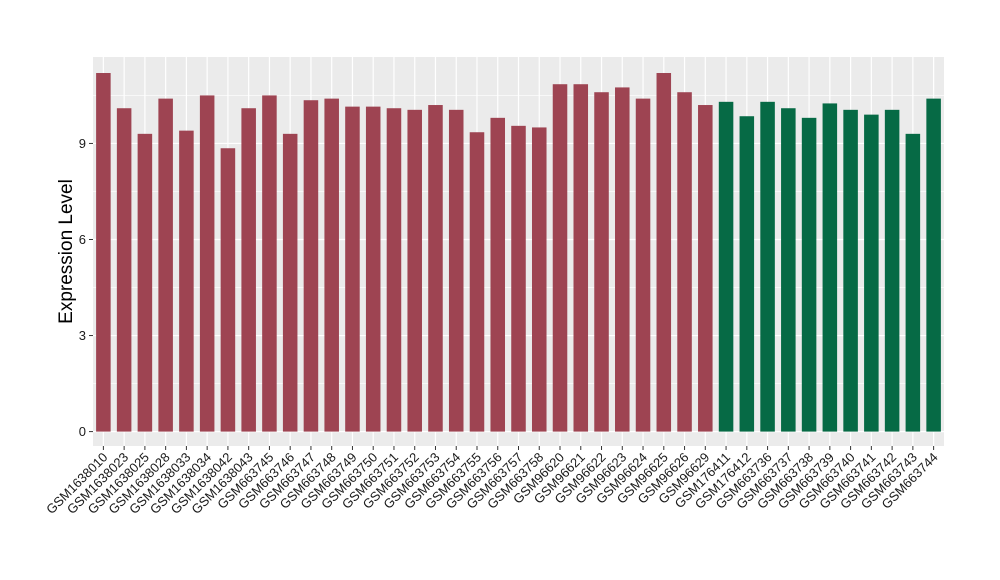  I want to click on bar-GSM663739, so click(830, 267).